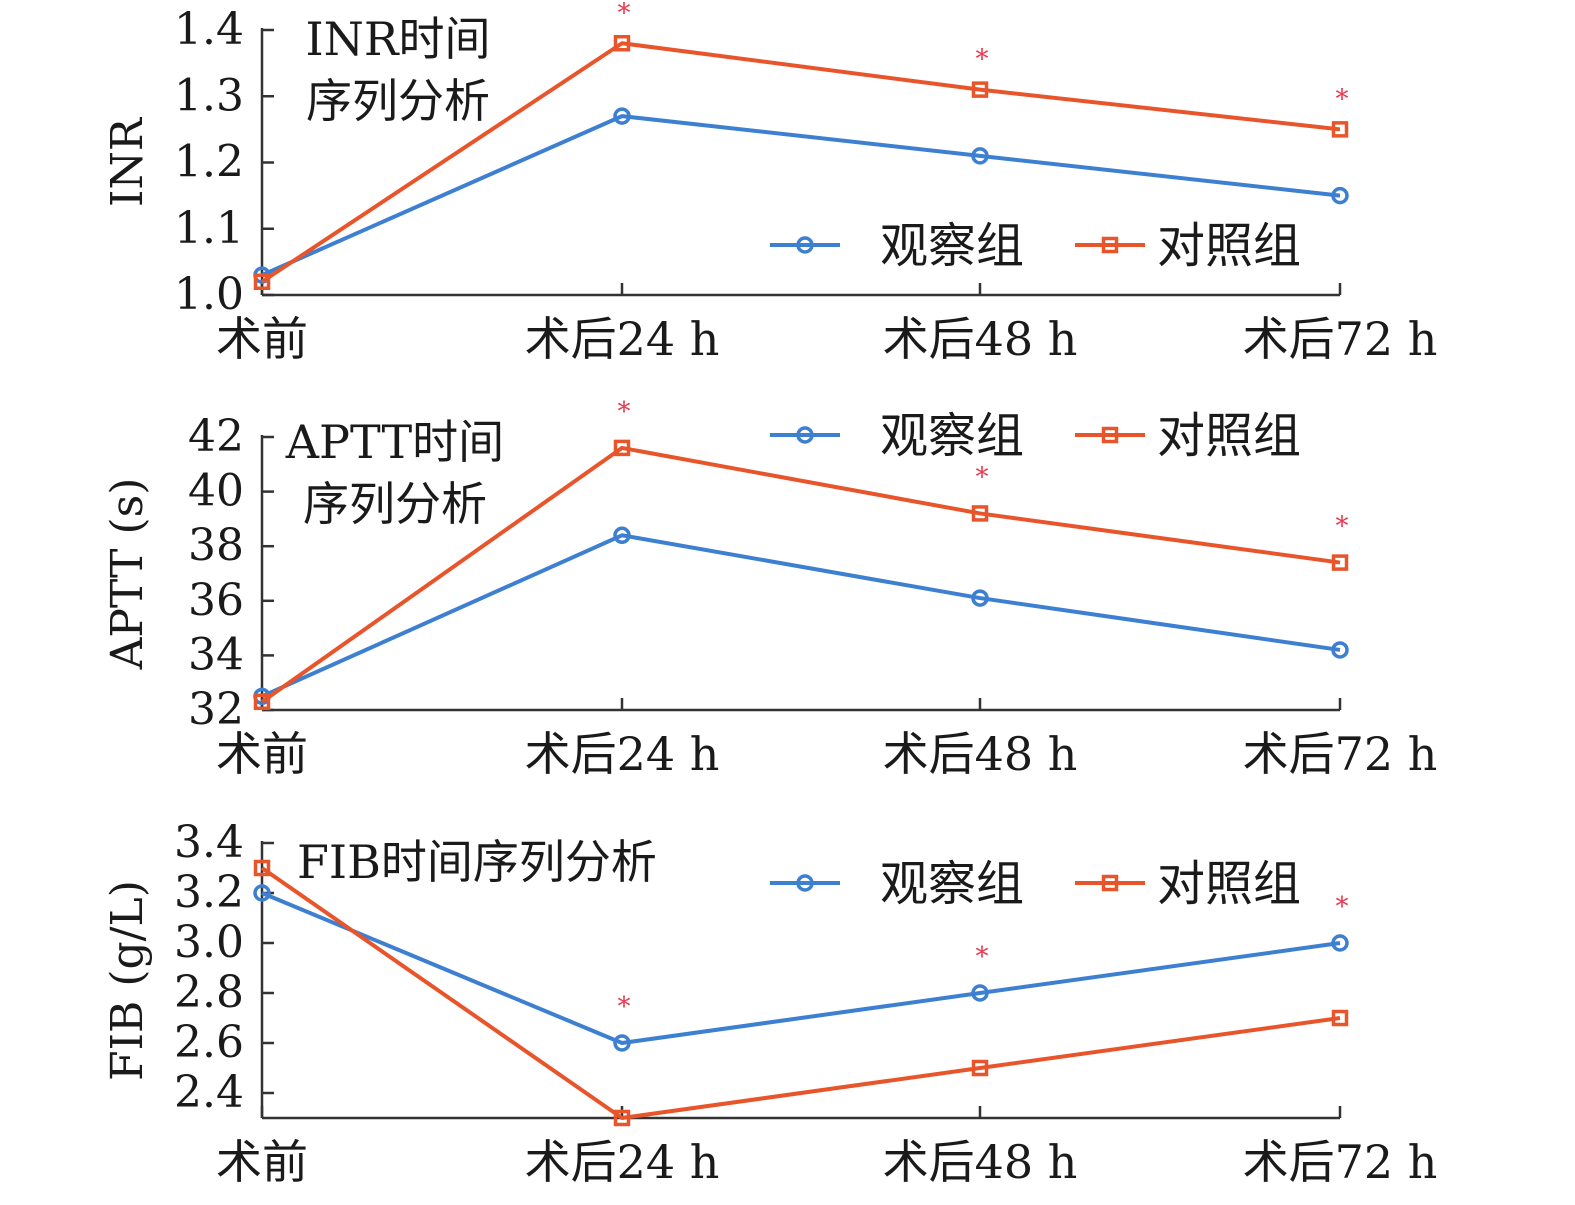 The width and height of the screenshot is (1575, 1205). Describe the element at coordinates (216, 436) in the screenshot. I see `y-tick-label: 42` at that location.